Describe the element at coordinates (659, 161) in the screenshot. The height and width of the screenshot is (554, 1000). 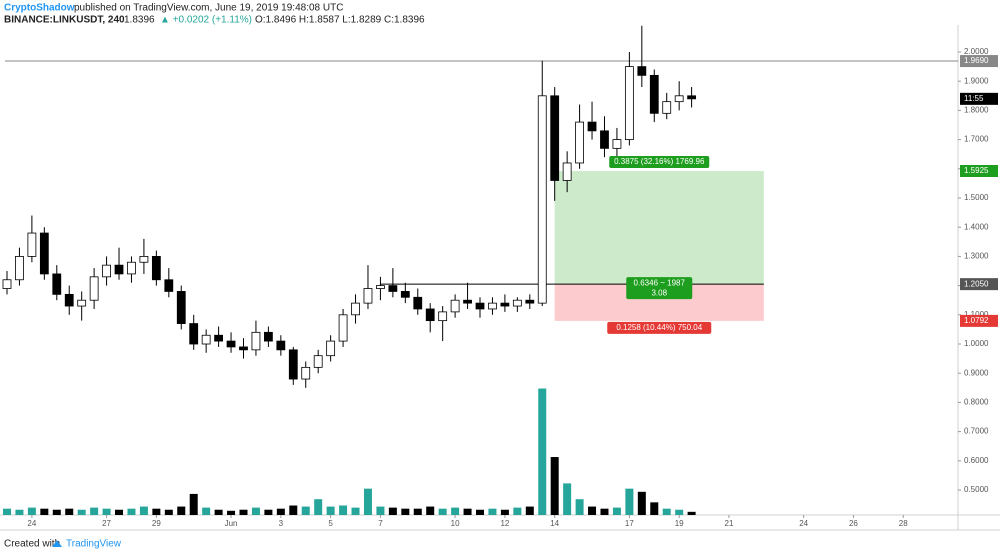
I see `target-text-box` at that location.